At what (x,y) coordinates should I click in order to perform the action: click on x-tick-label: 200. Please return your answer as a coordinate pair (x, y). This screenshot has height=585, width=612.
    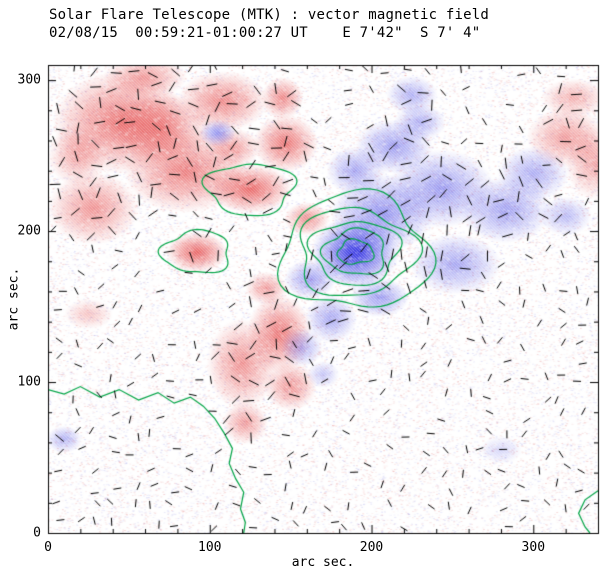
    Looking at the image, I should click on (371, 547).